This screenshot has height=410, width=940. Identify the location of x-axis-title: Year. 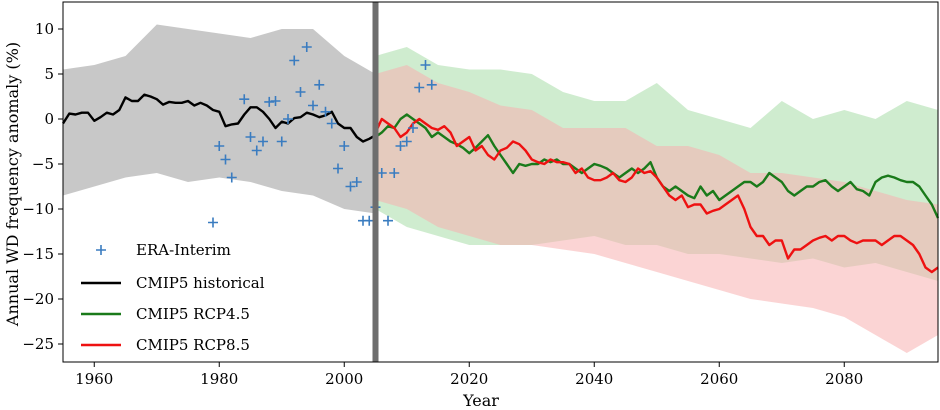
(480, 400).